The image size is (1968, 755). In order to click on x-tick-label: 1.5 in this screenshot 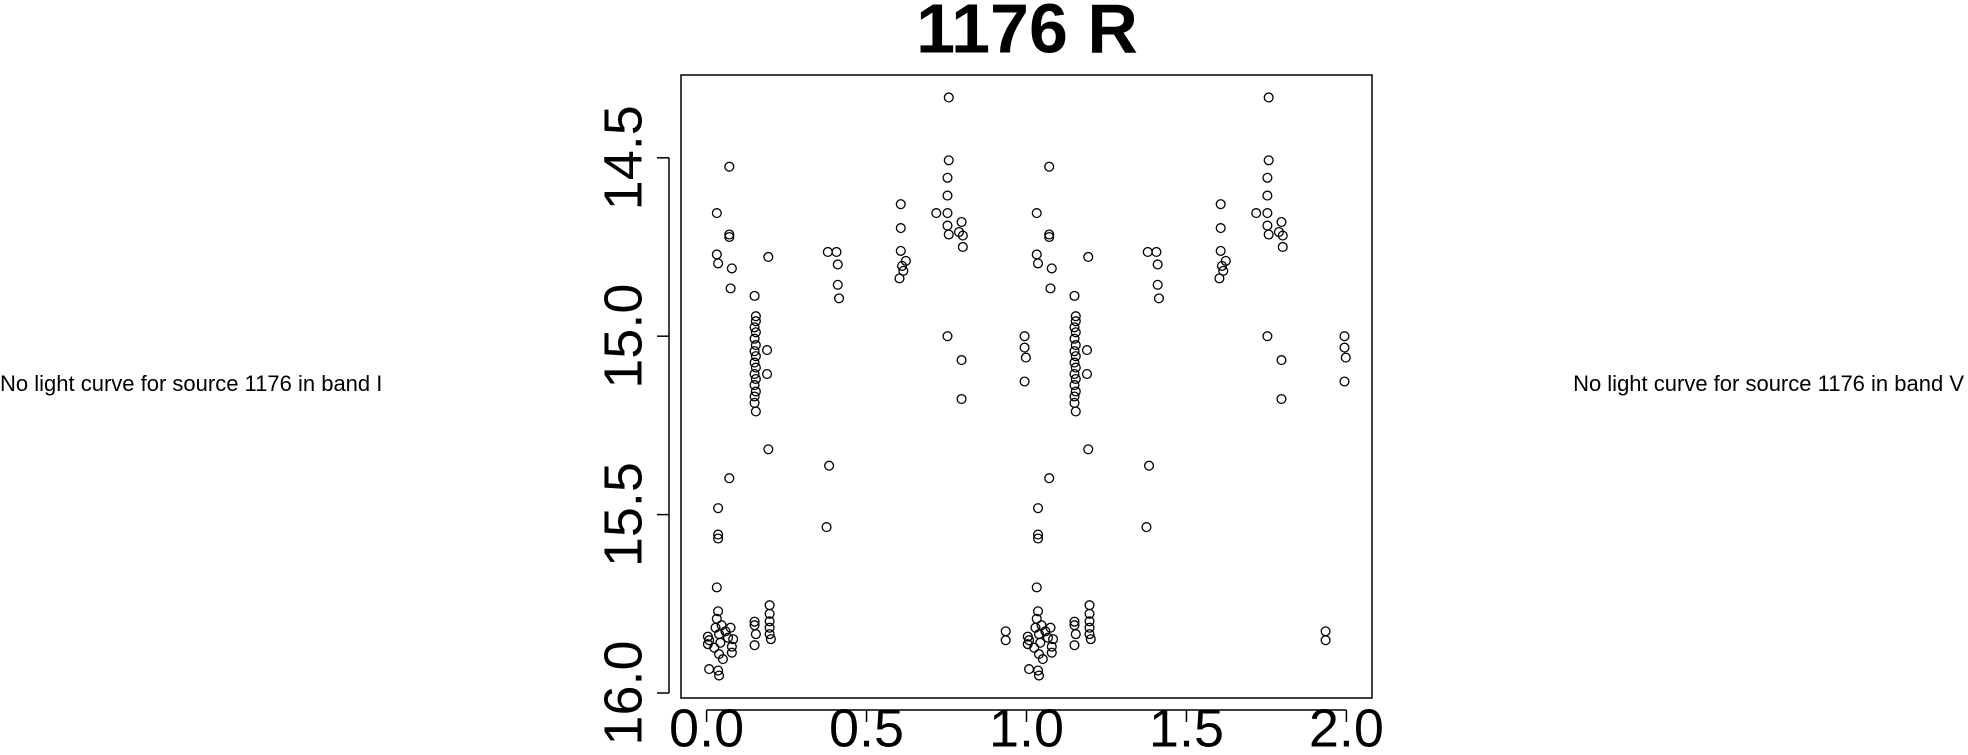, I will do `click(1186, 726)`.